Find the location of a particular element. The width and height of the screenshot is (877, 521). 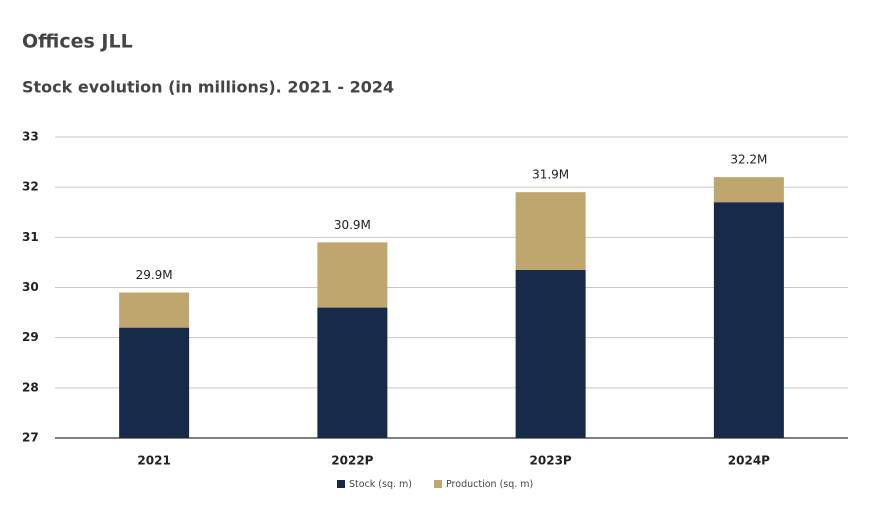

chart-title: Offices JLL is located at coordinates (77, 42).